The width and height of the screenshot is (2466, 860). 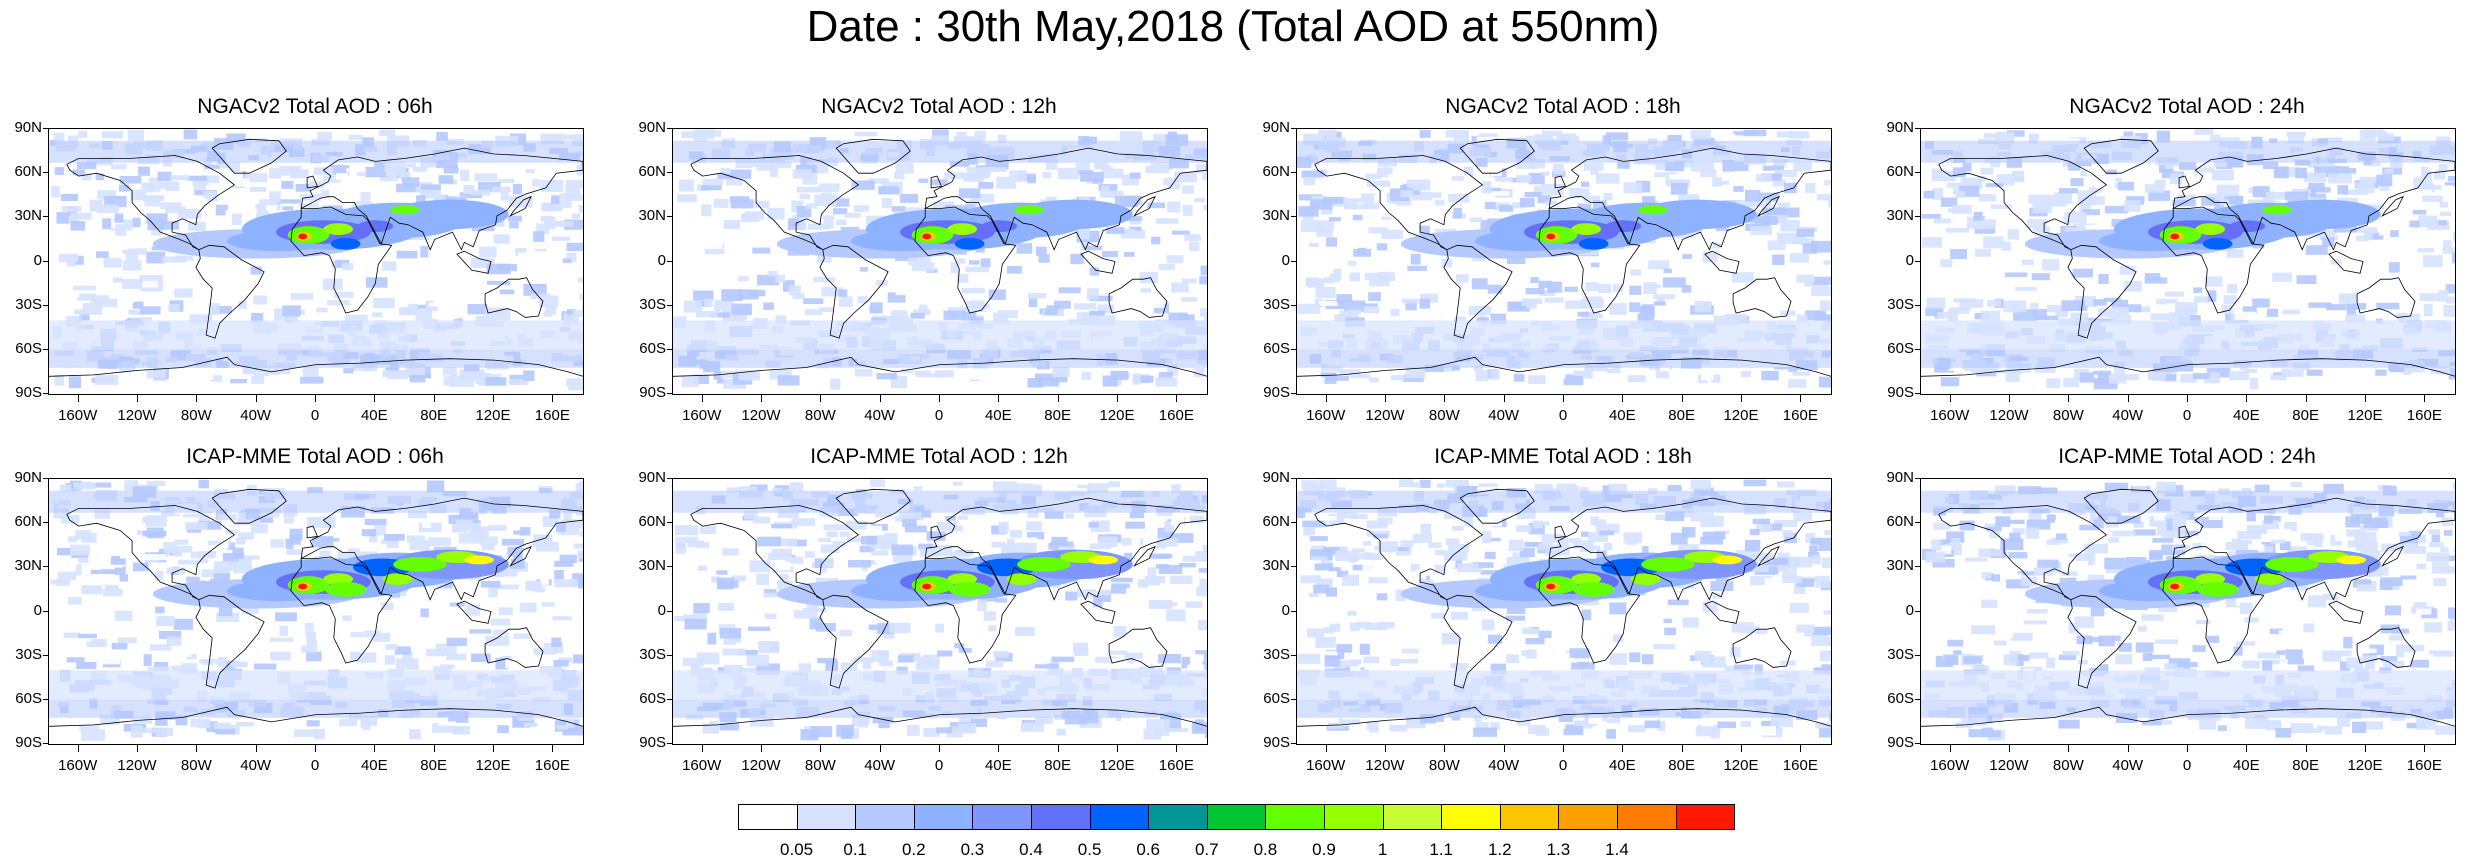 I want to click on panel-title: ICAP-MME Total AOD : 12h, so click(x=939, y=457).